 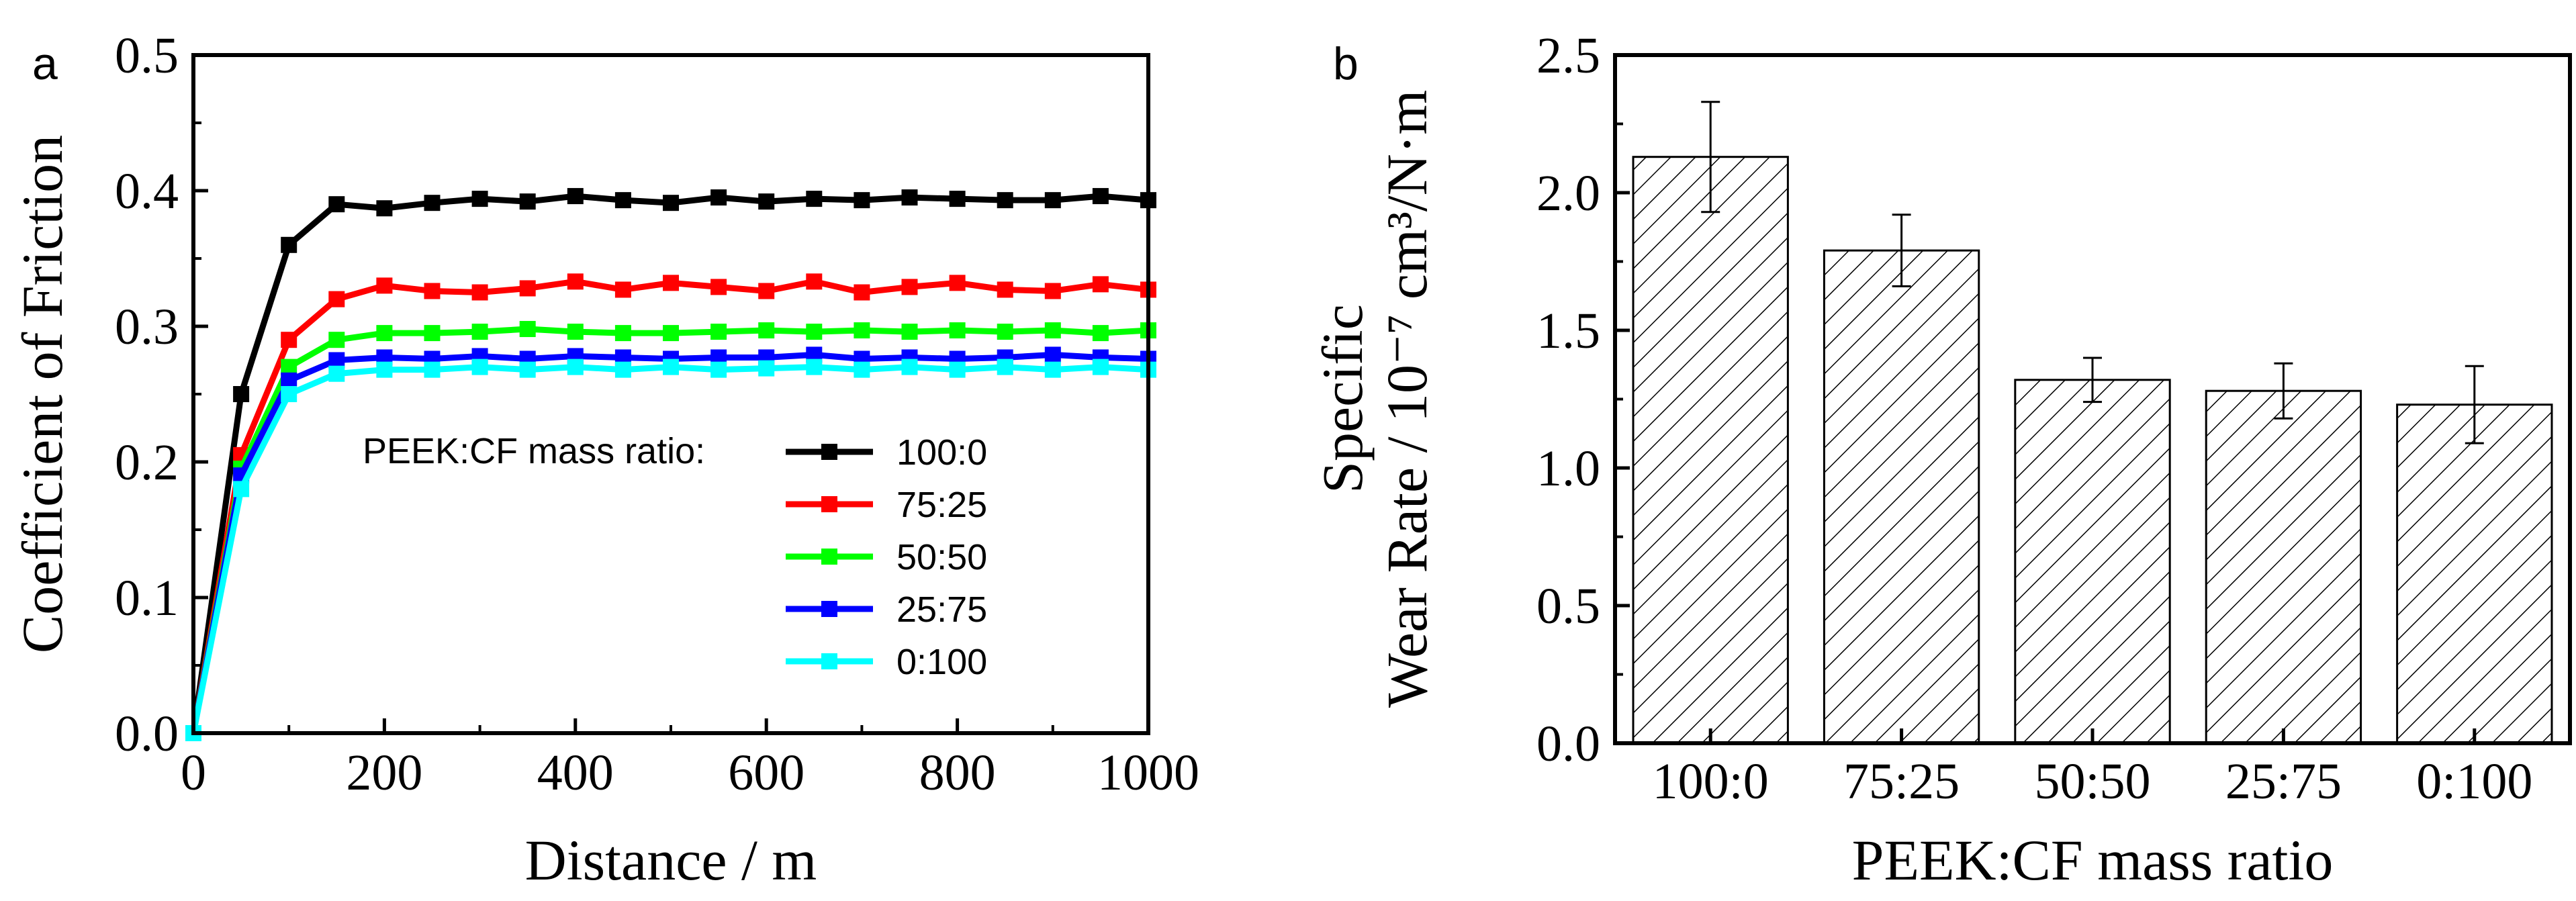 What do you see at coordinates (147, 192) in the screenshot?
I see `y-tick-label: 0.4` at bounding box center [147, 192].